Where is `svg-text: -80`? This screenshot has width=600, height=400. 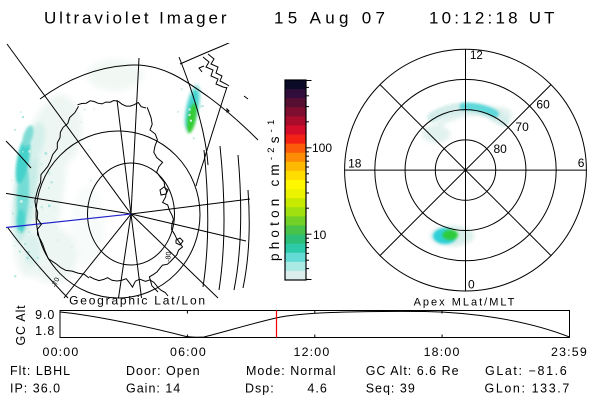
svg-text: -80 is located at coordinates (169, 256).